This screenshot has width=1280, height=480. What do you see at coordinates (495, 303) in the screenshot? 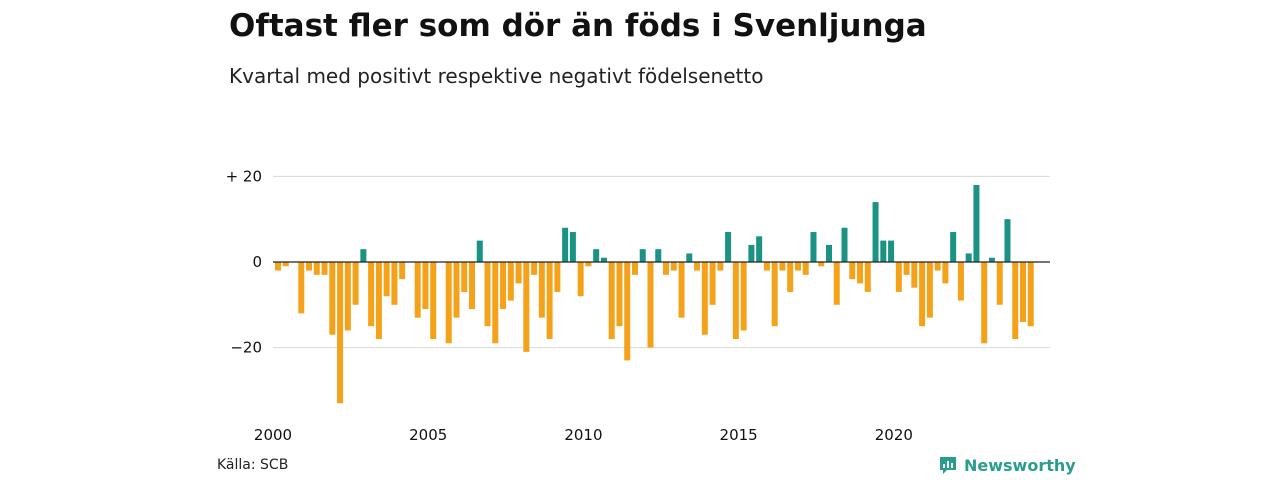
I see `bar-2007K1` at bounding box center [495, 303].